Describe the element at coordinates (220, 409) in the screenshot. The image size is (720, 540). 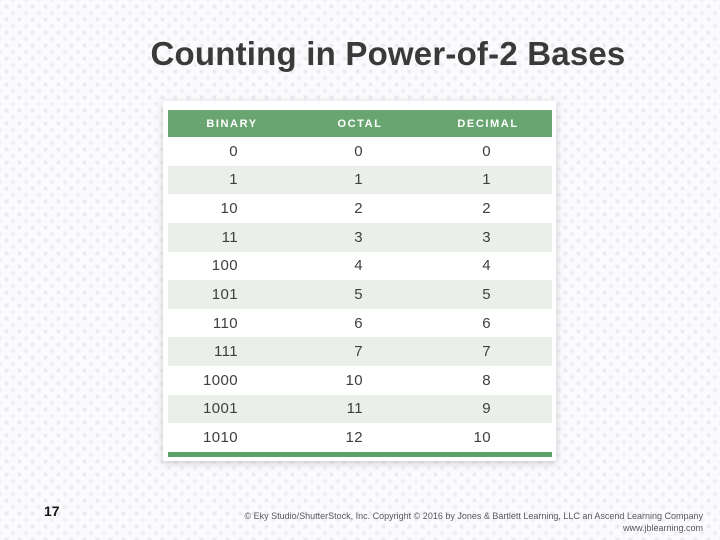
I see `cell-binary: 1001` at that location.